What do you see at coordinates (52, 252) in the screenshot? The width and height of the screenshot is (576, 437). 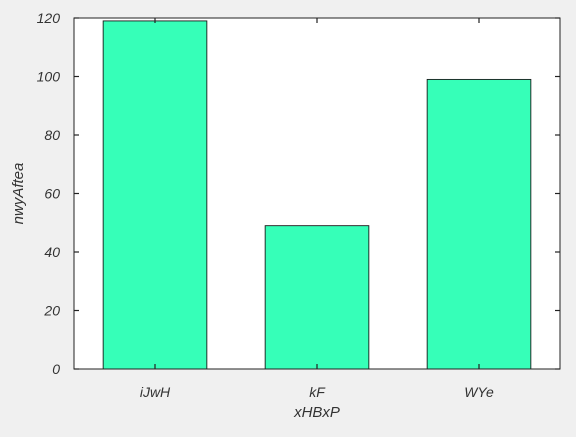 I see `y-tick-label: 40` at bounding box center [52, 252].